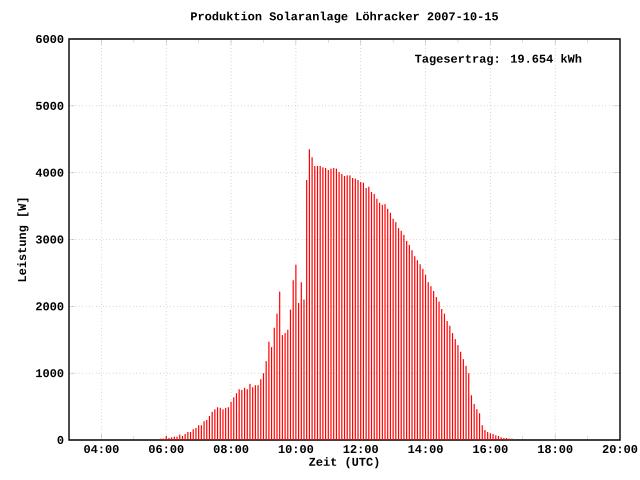  I want to click on x-axis-title: Zeit (UTC), so click(343, 462).